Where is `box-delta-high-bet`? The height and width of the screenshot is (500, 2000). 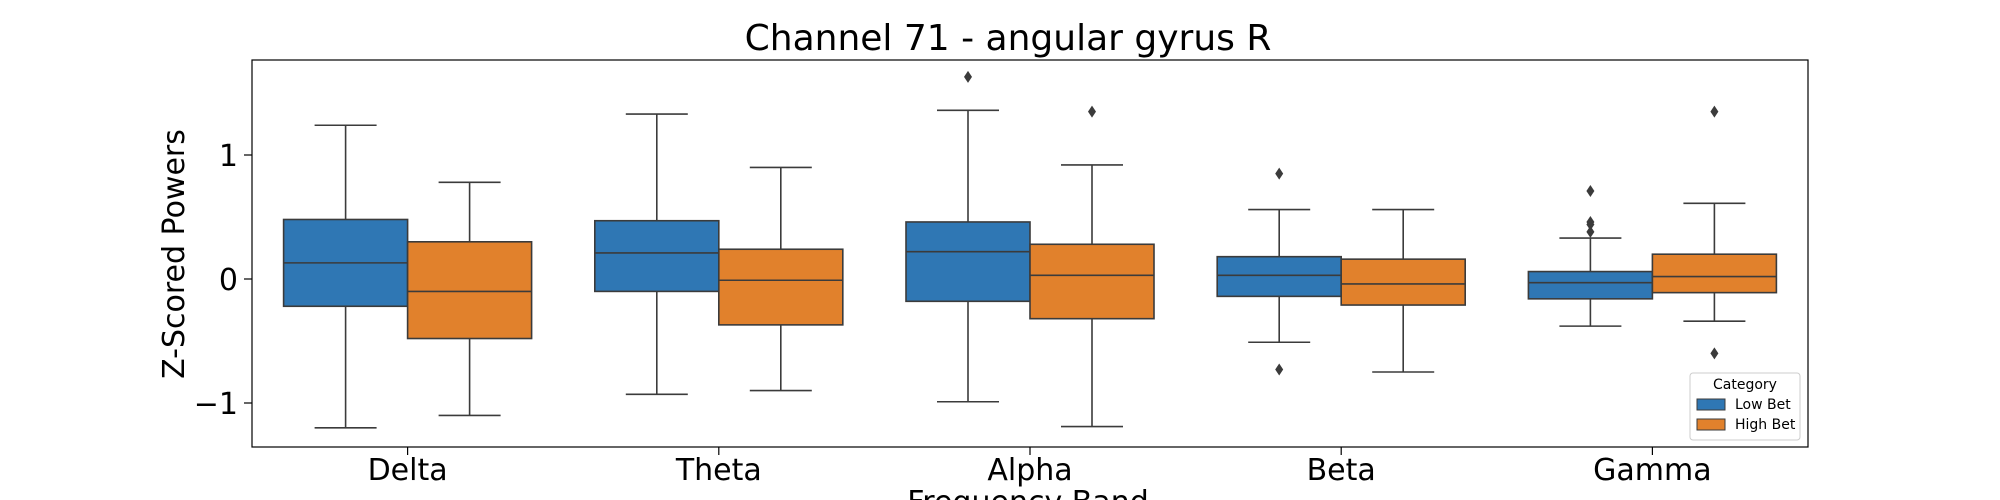
box-delta-high-bet is located at coordinates (469, 299).